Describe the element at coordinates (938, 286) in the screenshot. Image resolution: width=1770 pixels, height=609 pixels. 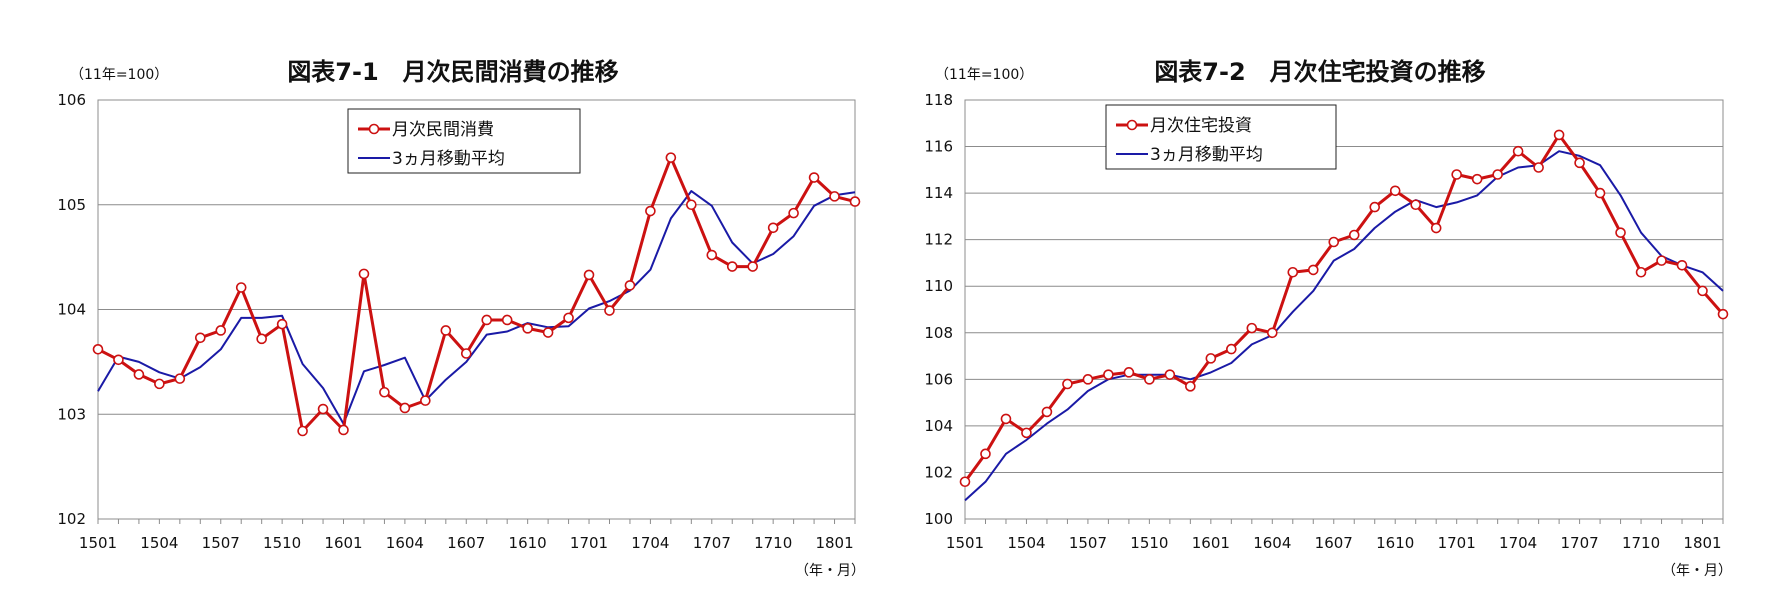
I see `y-tick-label: 110` at that location.